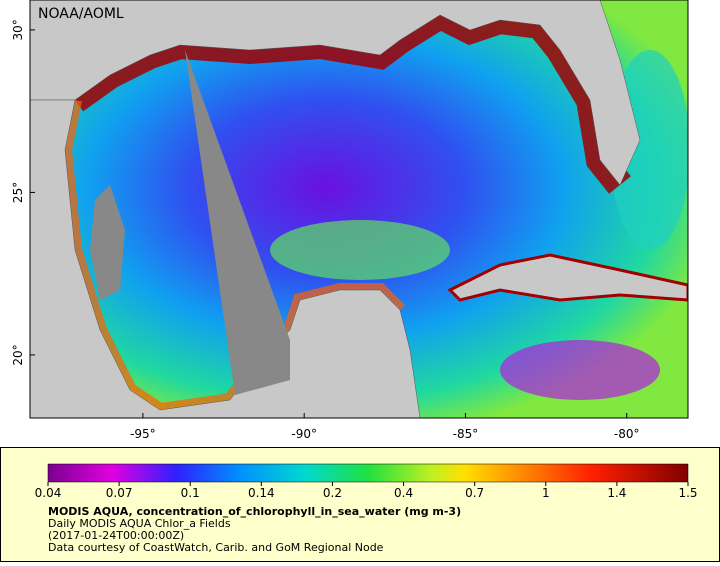  What do you see at coordinates (304, 434) in the screenshot?
I see `x-tick-label: -90°` at bounding box center [304, 434].